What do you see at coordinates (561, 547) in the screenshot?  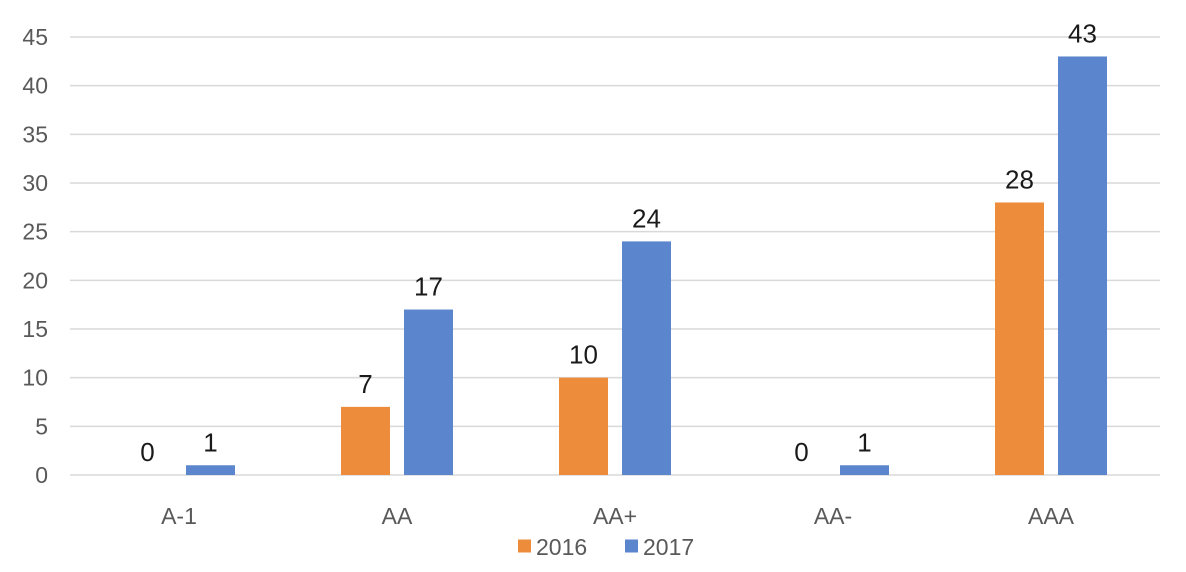 I see `legend-label-2016: 2016` at bounding box center [561, 547].